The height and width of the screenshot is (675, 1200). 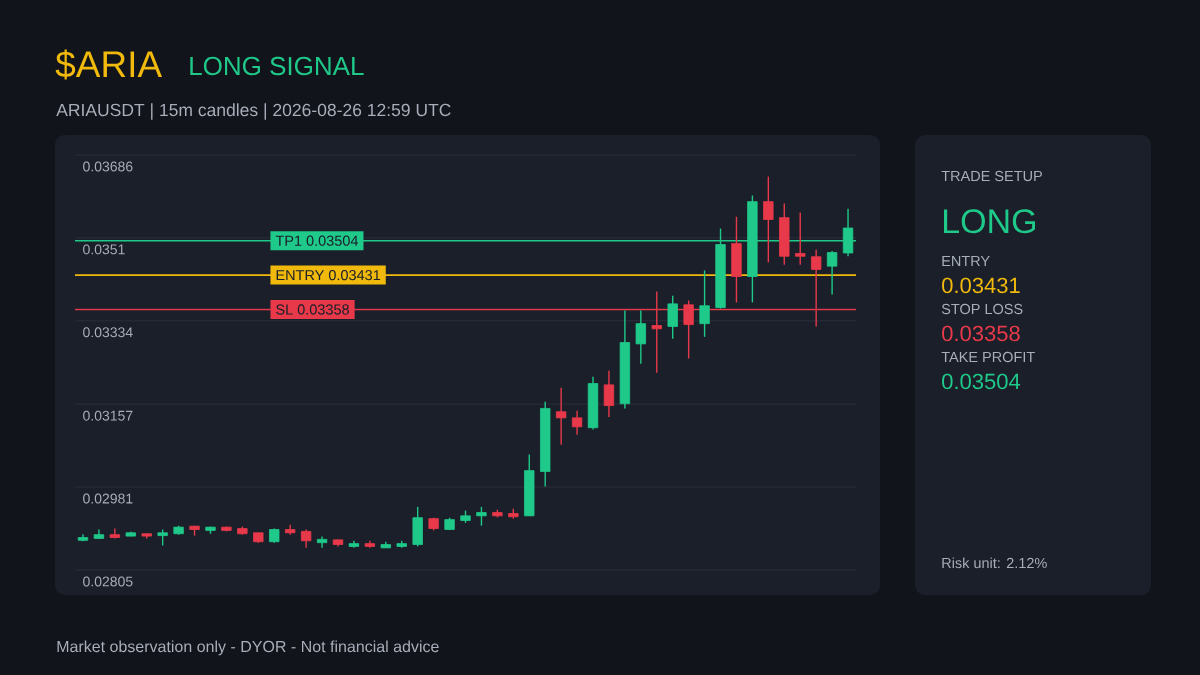 What do you see at coordinates (108, 498) in the screenshot?
I see `y-tick-label: 0.02981` at bounding box center [108, 498].